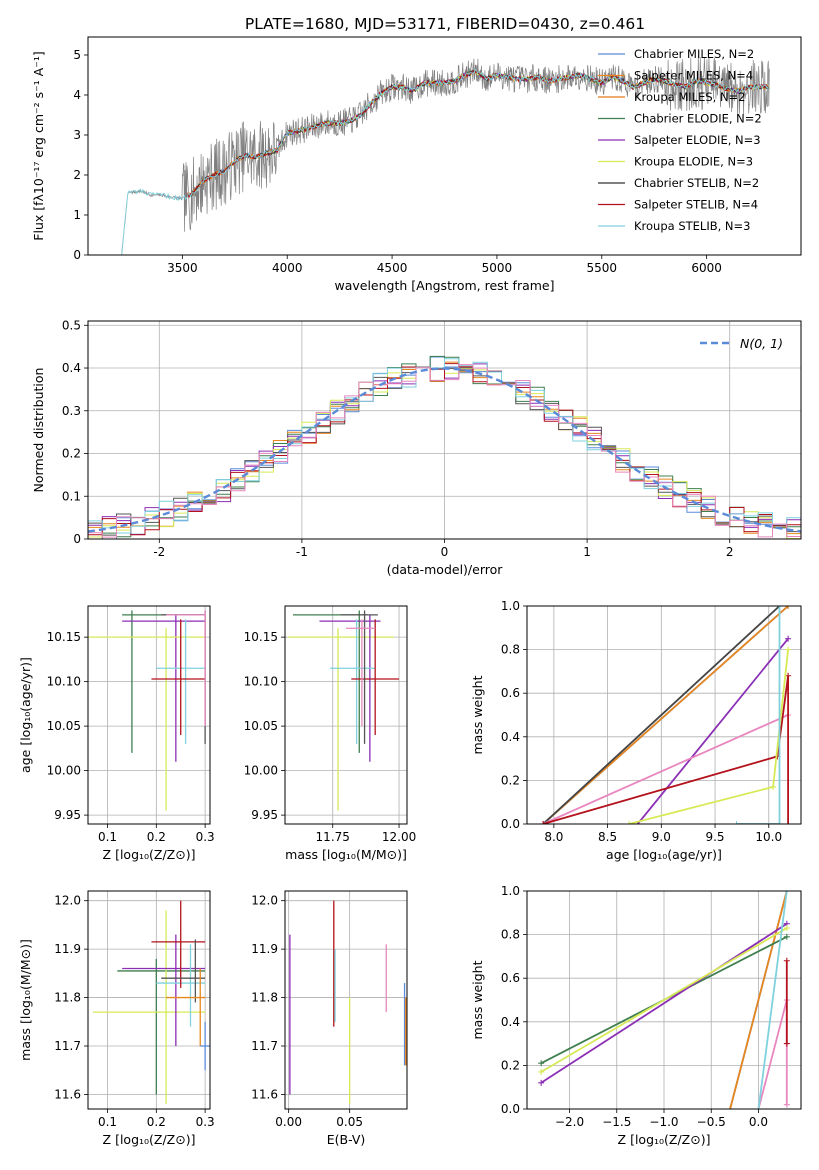 The image size is (819, 1170). I want to click on x-tick-label: 10.0, so click(768, 837).